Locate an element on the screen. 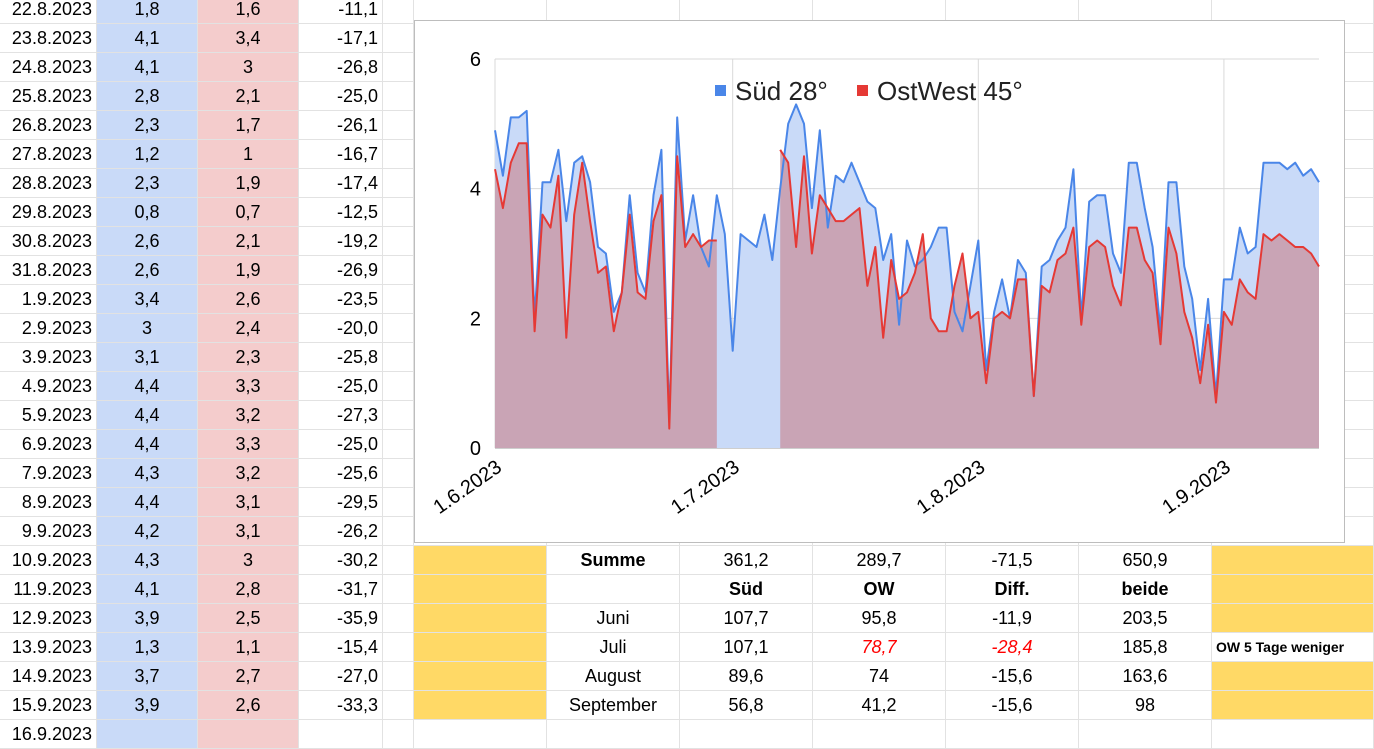 The image size is (1374, 749). date-cell: 31.8.2023 is located at coordinates (48, 270).